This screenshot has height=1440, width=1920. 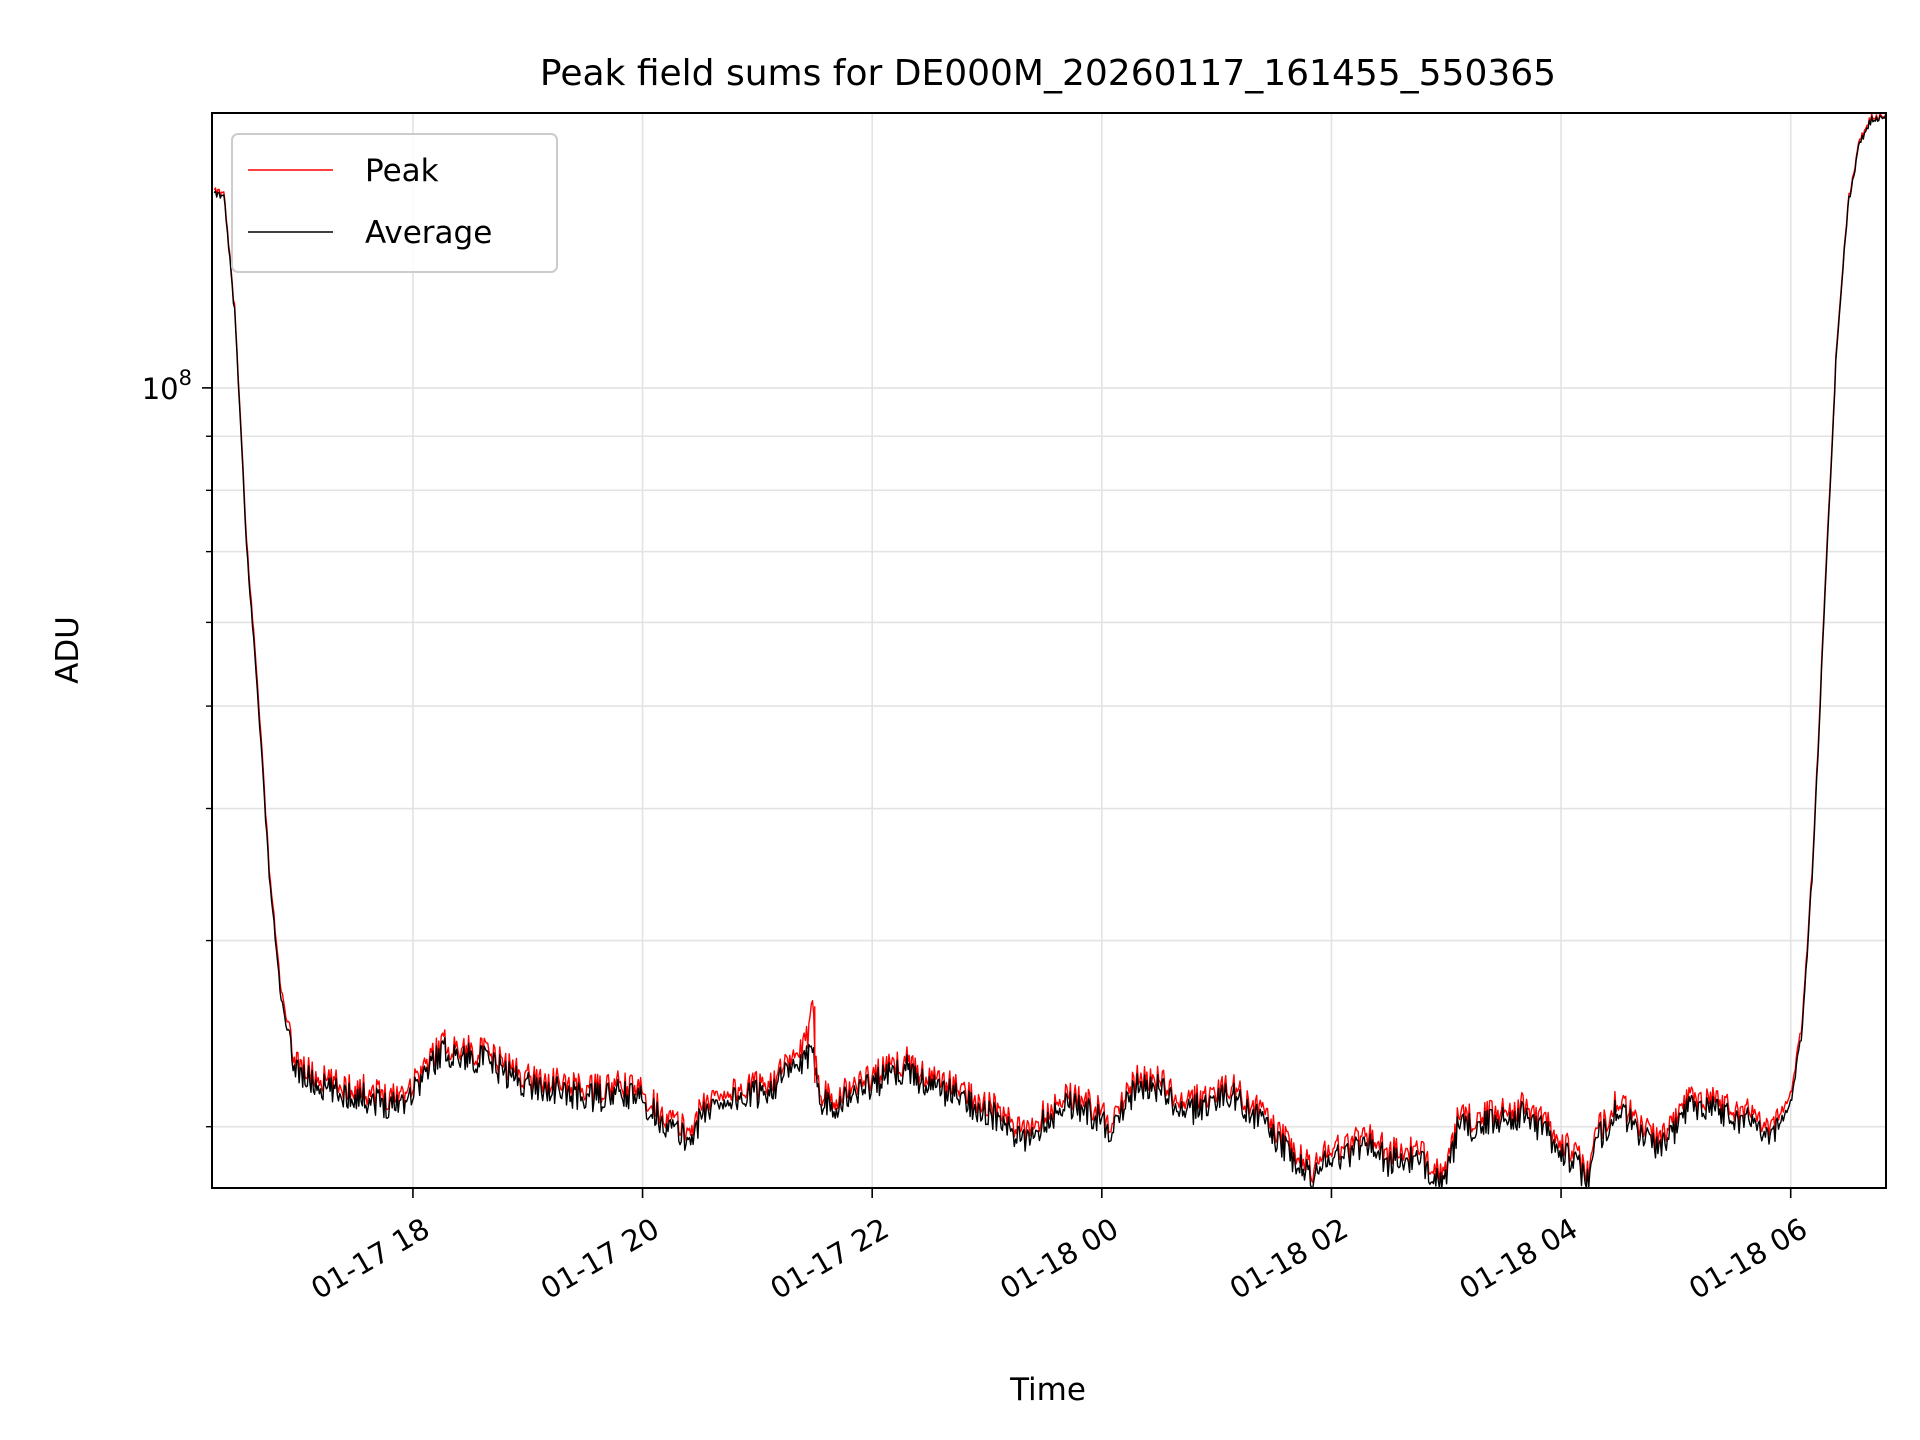 What do you see at coordinates (167, 386) in the screenshot?
I see `y-tick-label: 108` at bounding box center [167, 386].